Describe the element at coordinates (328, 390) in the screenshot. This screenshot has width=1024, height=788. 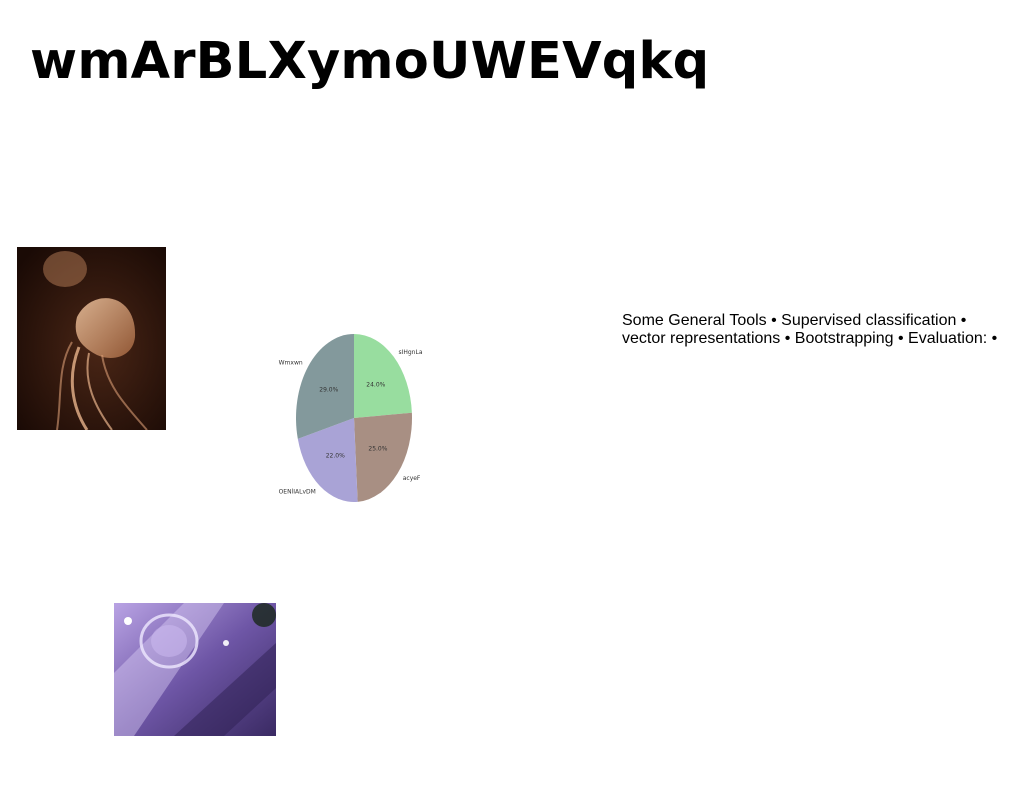
I see `pie-pct-label-Wmxwn: 29.0%` at that location.